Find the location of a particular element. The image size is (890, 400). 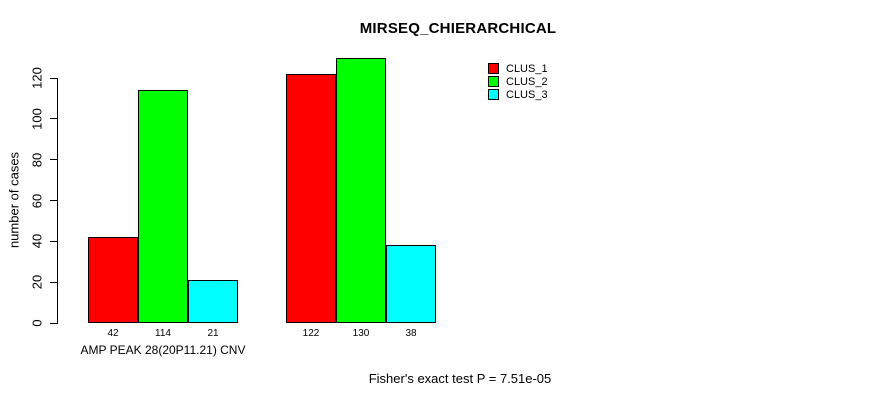

bar-value-label: 130 is located at coordinates (361, 333).